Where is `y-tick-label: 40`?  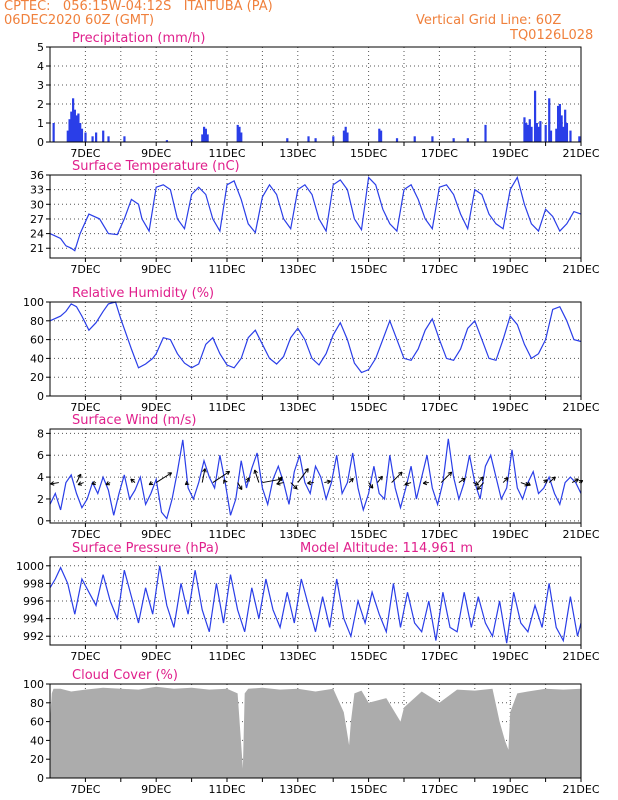
y-tick-label: 40 is located at coordinates (37, 740).